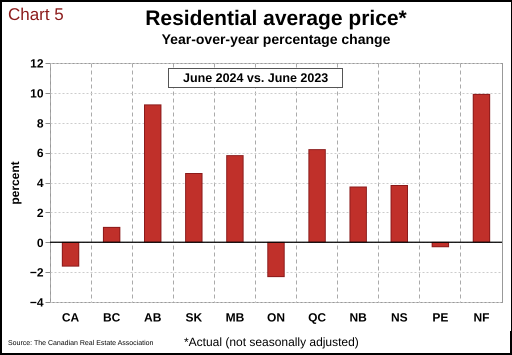 The image size is (512, 355). I want to click on chart-title: Residential average price*, so click(276, 18).